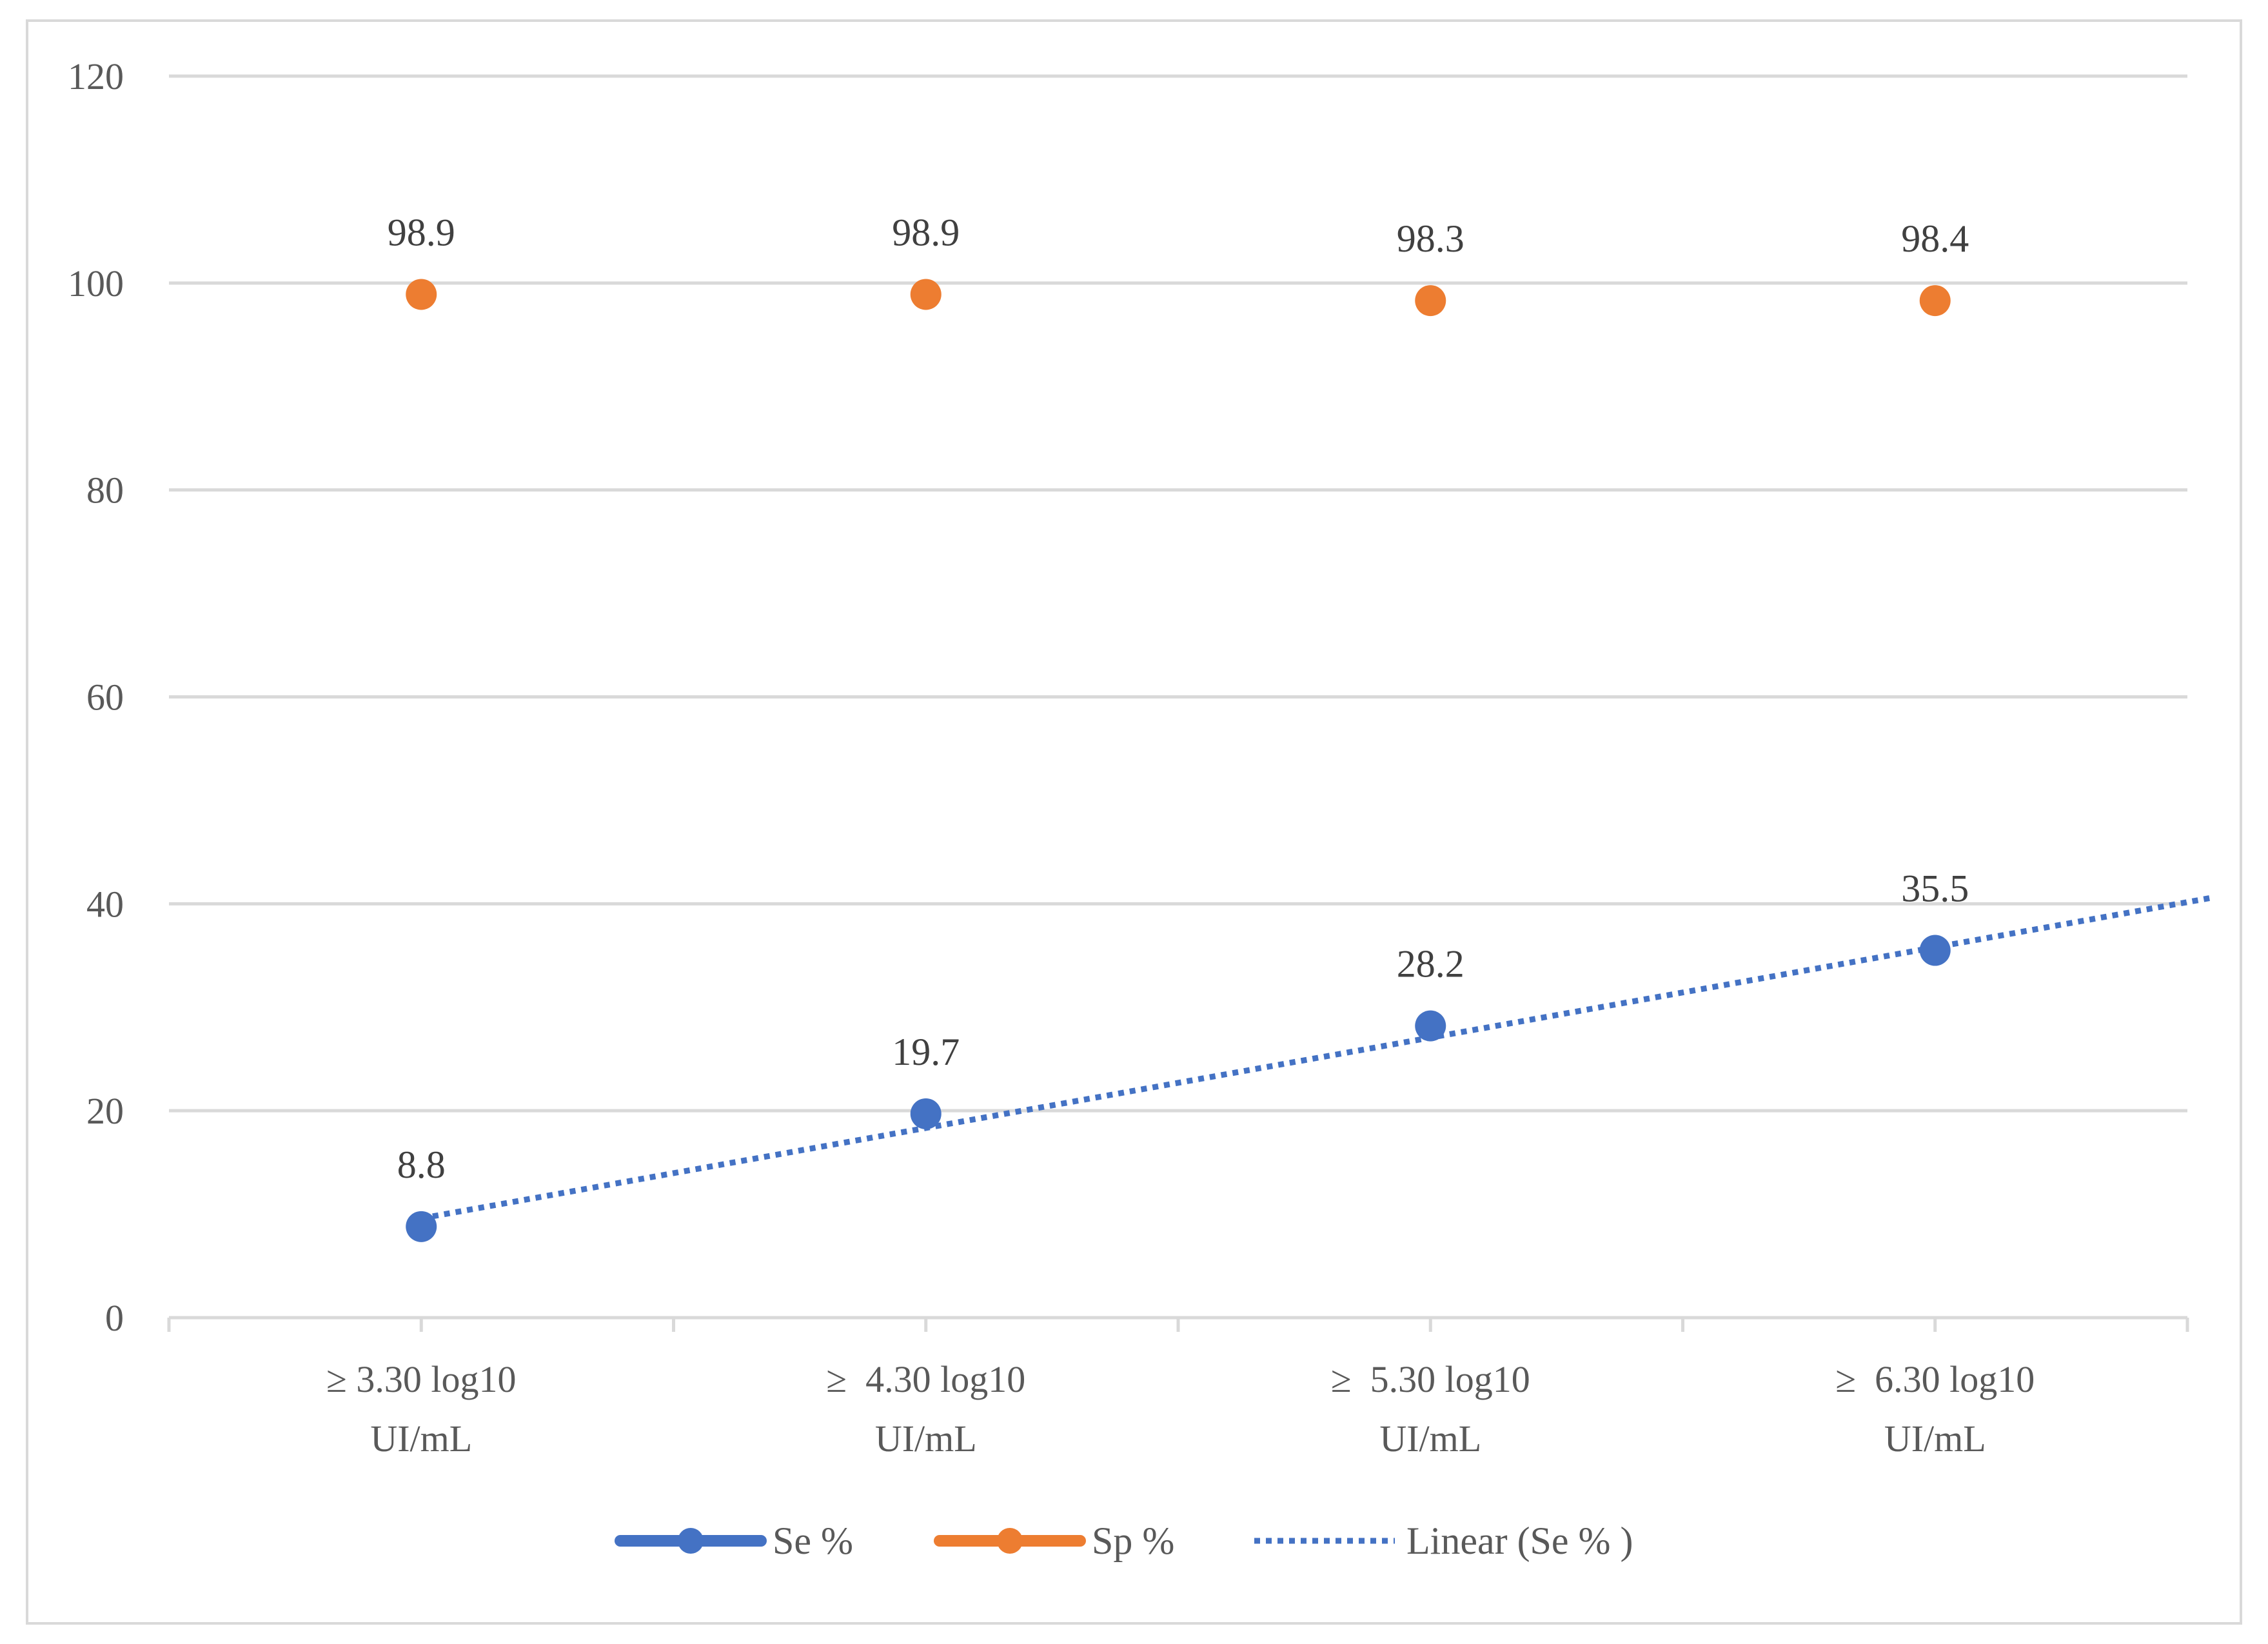 Image resolution: width=2268 pixels, height=1644 pixels. What do you see at coordinates (691, 1541) in the screenshot?
I see `legend-marker-se` at bounding box center [691, 1541].